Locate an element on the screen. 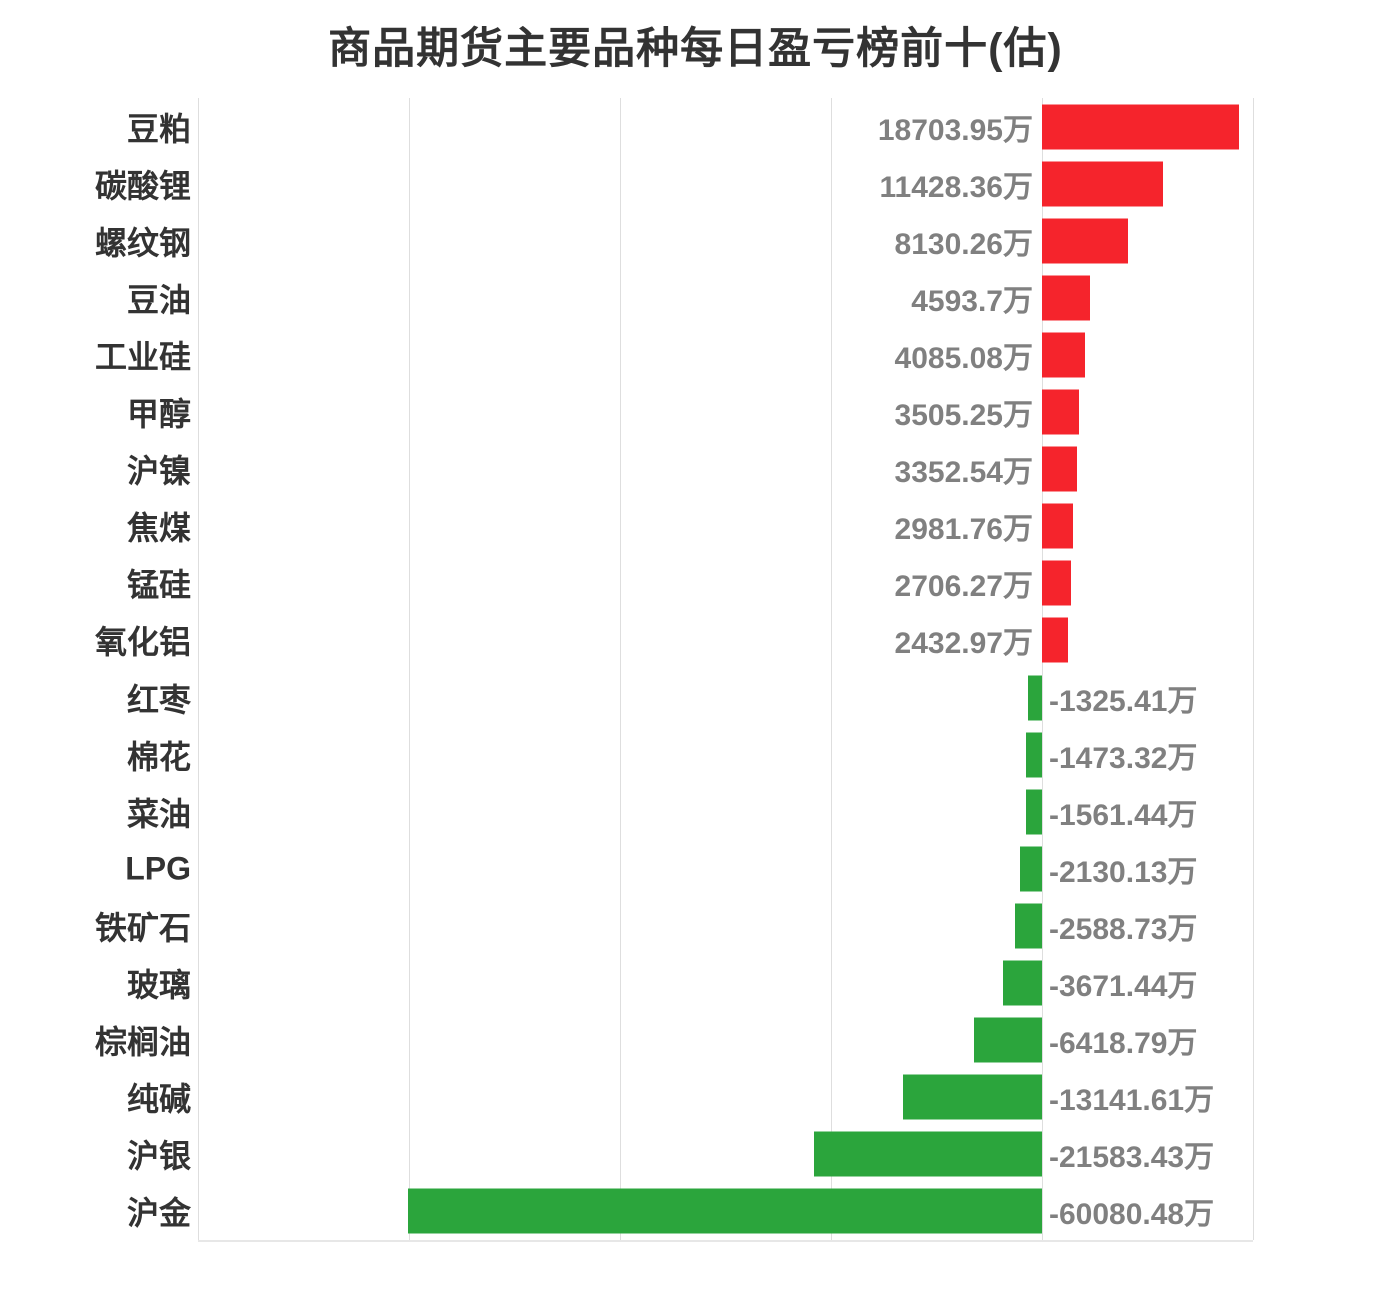 Image resolution: width=1391 pixels, height=1300 pixels. chart-row: 沪金 -60080.48万 is located at coordinates (690, 1211).